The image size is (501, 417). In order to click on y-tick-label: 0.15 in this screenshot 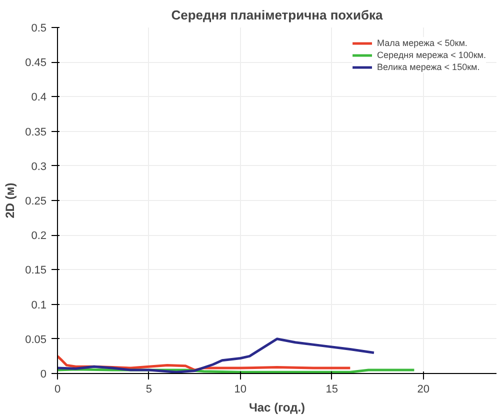, I will do `click(36, 270)`.